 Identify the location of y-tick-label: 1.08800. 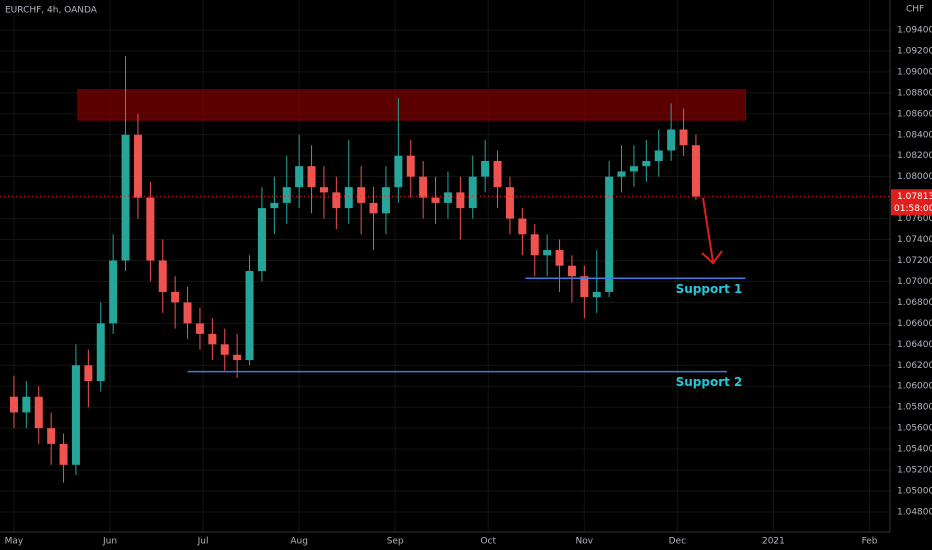
(914, 93).